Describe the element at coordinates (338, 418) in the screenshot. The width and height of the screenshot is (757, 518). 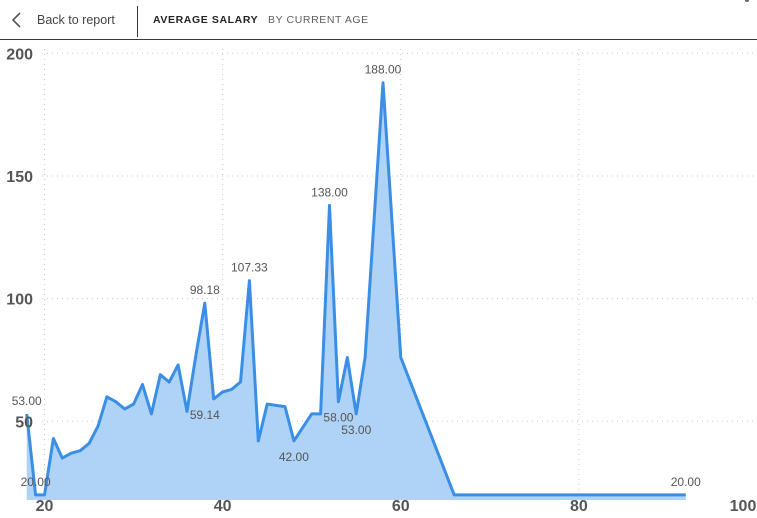
I see `data-label: 58.00` at that location.